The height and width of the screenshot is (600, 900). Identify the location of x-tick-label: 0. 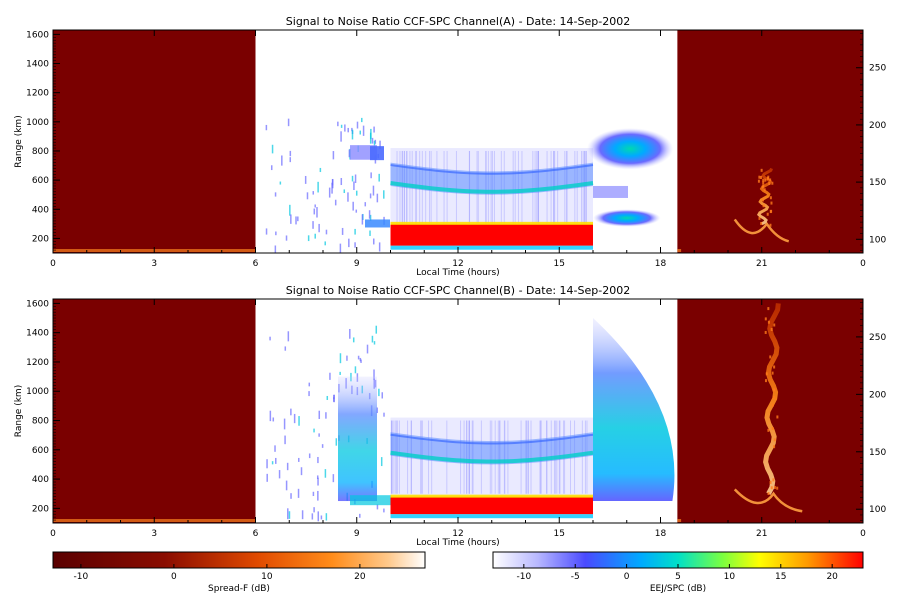
(863, 264).